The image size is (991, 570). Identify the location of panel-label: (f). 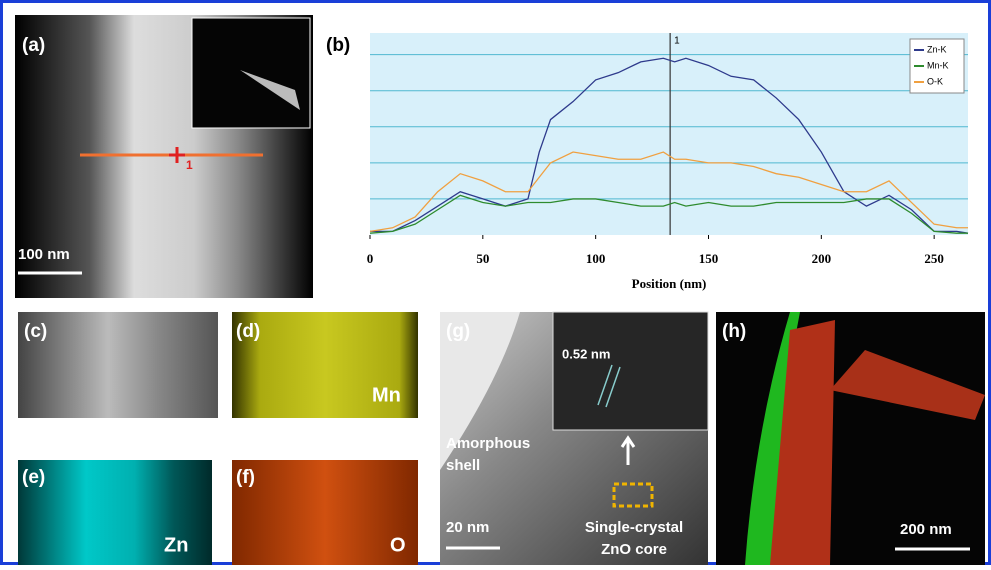
(245, 477).